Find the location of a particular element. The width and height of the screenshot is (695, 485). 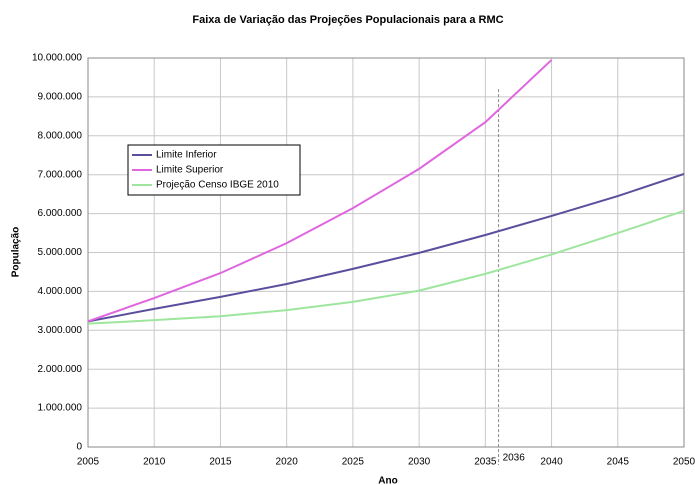

y-tick-label: 4.000.000 is located at coordinates (60, 291).